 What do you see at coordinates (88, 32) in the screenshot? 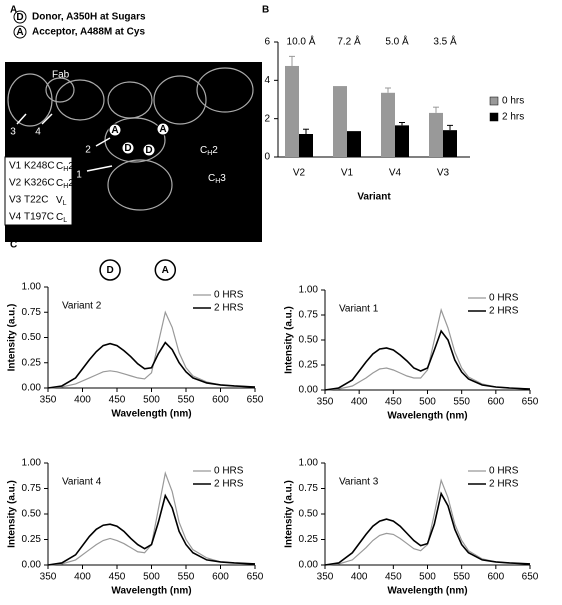
I see `legend-text: Acceptor, A488M at Cys` at bounding box center [88, 32].